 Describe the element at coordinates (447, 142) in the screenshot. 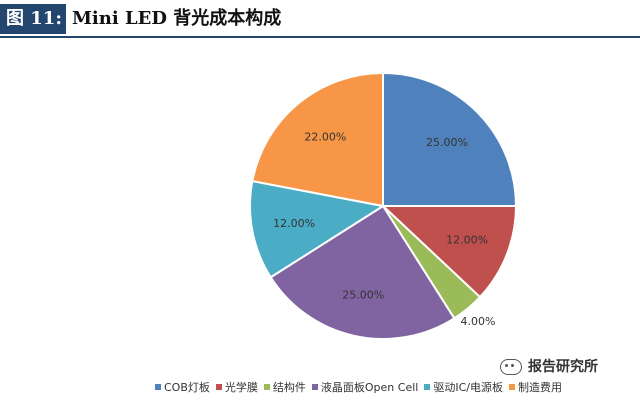

I see `data-label-0: 25.00%` at that location.